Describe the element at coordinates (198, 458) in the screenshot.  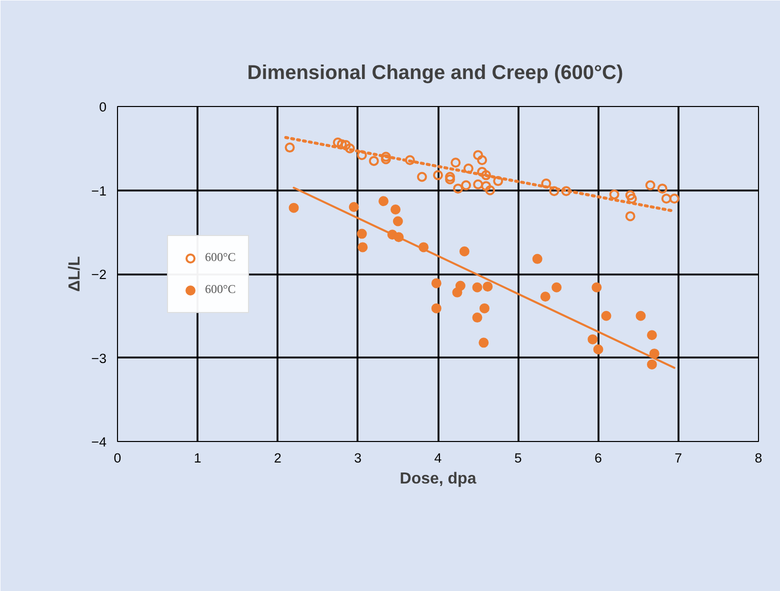
I see `x-tick-label: 1` at that location.